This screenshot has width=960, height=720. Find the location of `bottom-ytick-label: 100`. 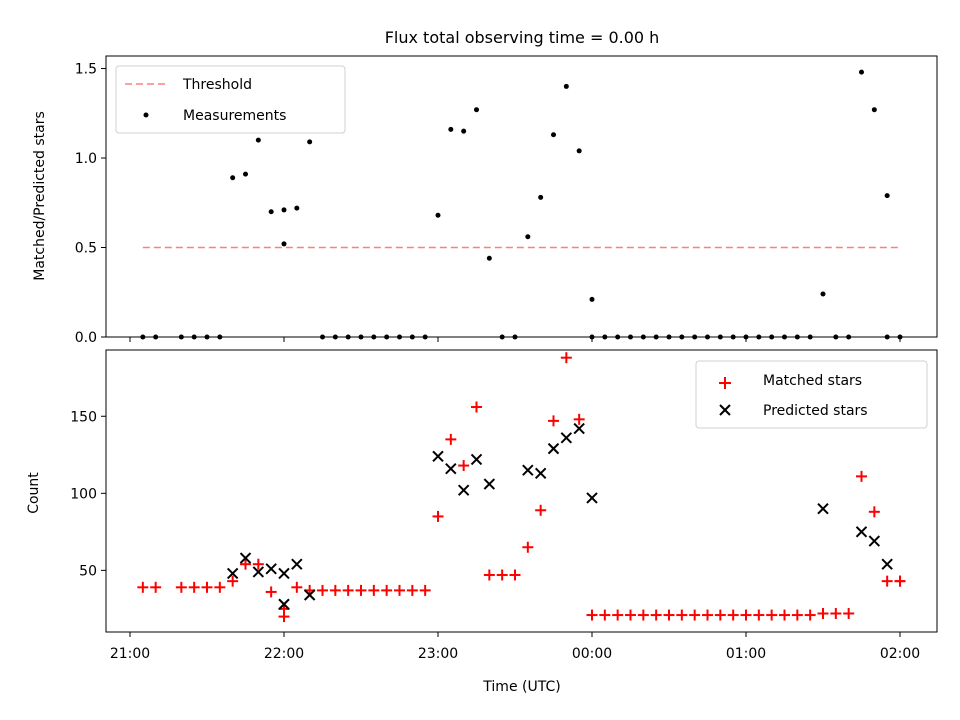

bottom-ytick-label: 100 is located at coordinates (83, 494).